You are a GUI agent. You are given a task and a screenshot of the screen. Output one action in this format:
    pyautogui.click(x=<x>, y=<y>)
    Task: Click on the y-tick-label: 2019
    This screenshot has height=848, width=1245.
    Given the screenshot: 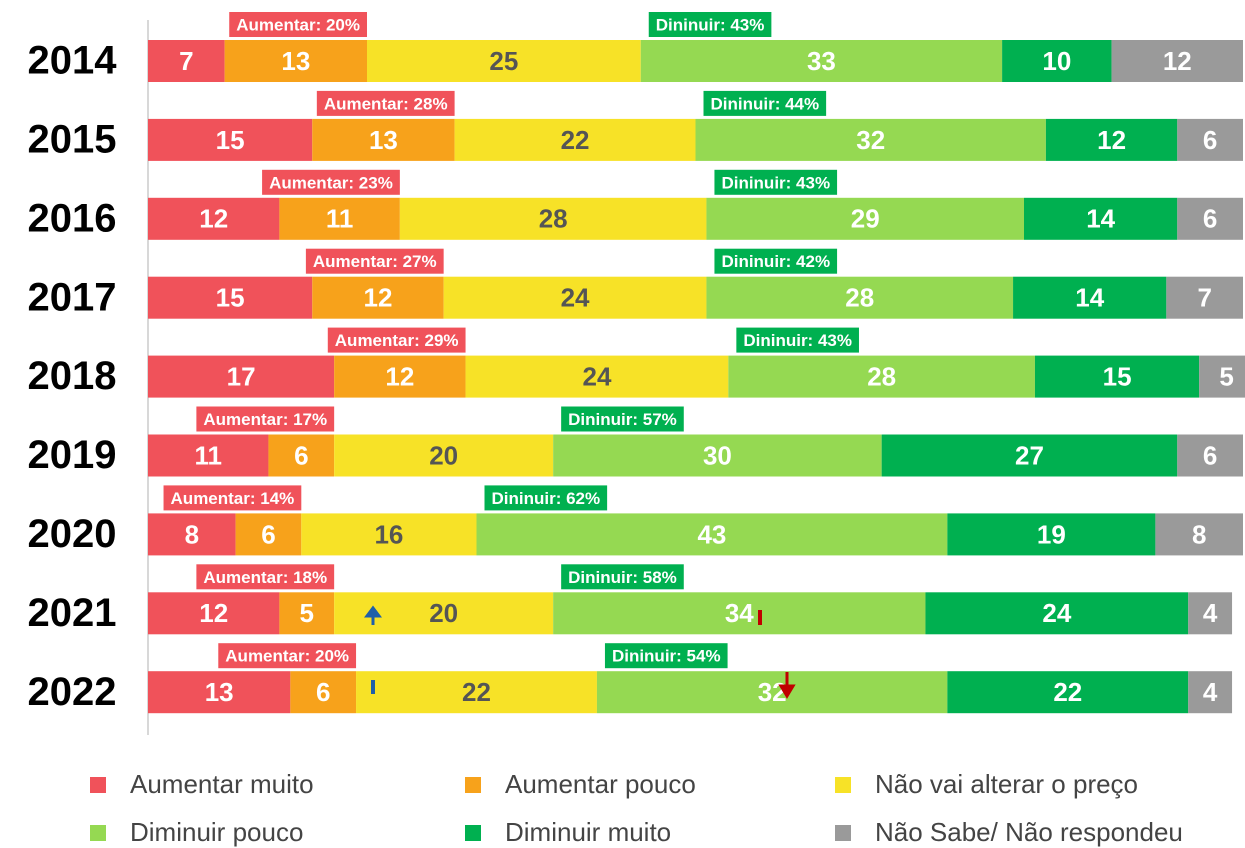 What is the action you would take?
    pyautogui.click(x=72, y=455)
    